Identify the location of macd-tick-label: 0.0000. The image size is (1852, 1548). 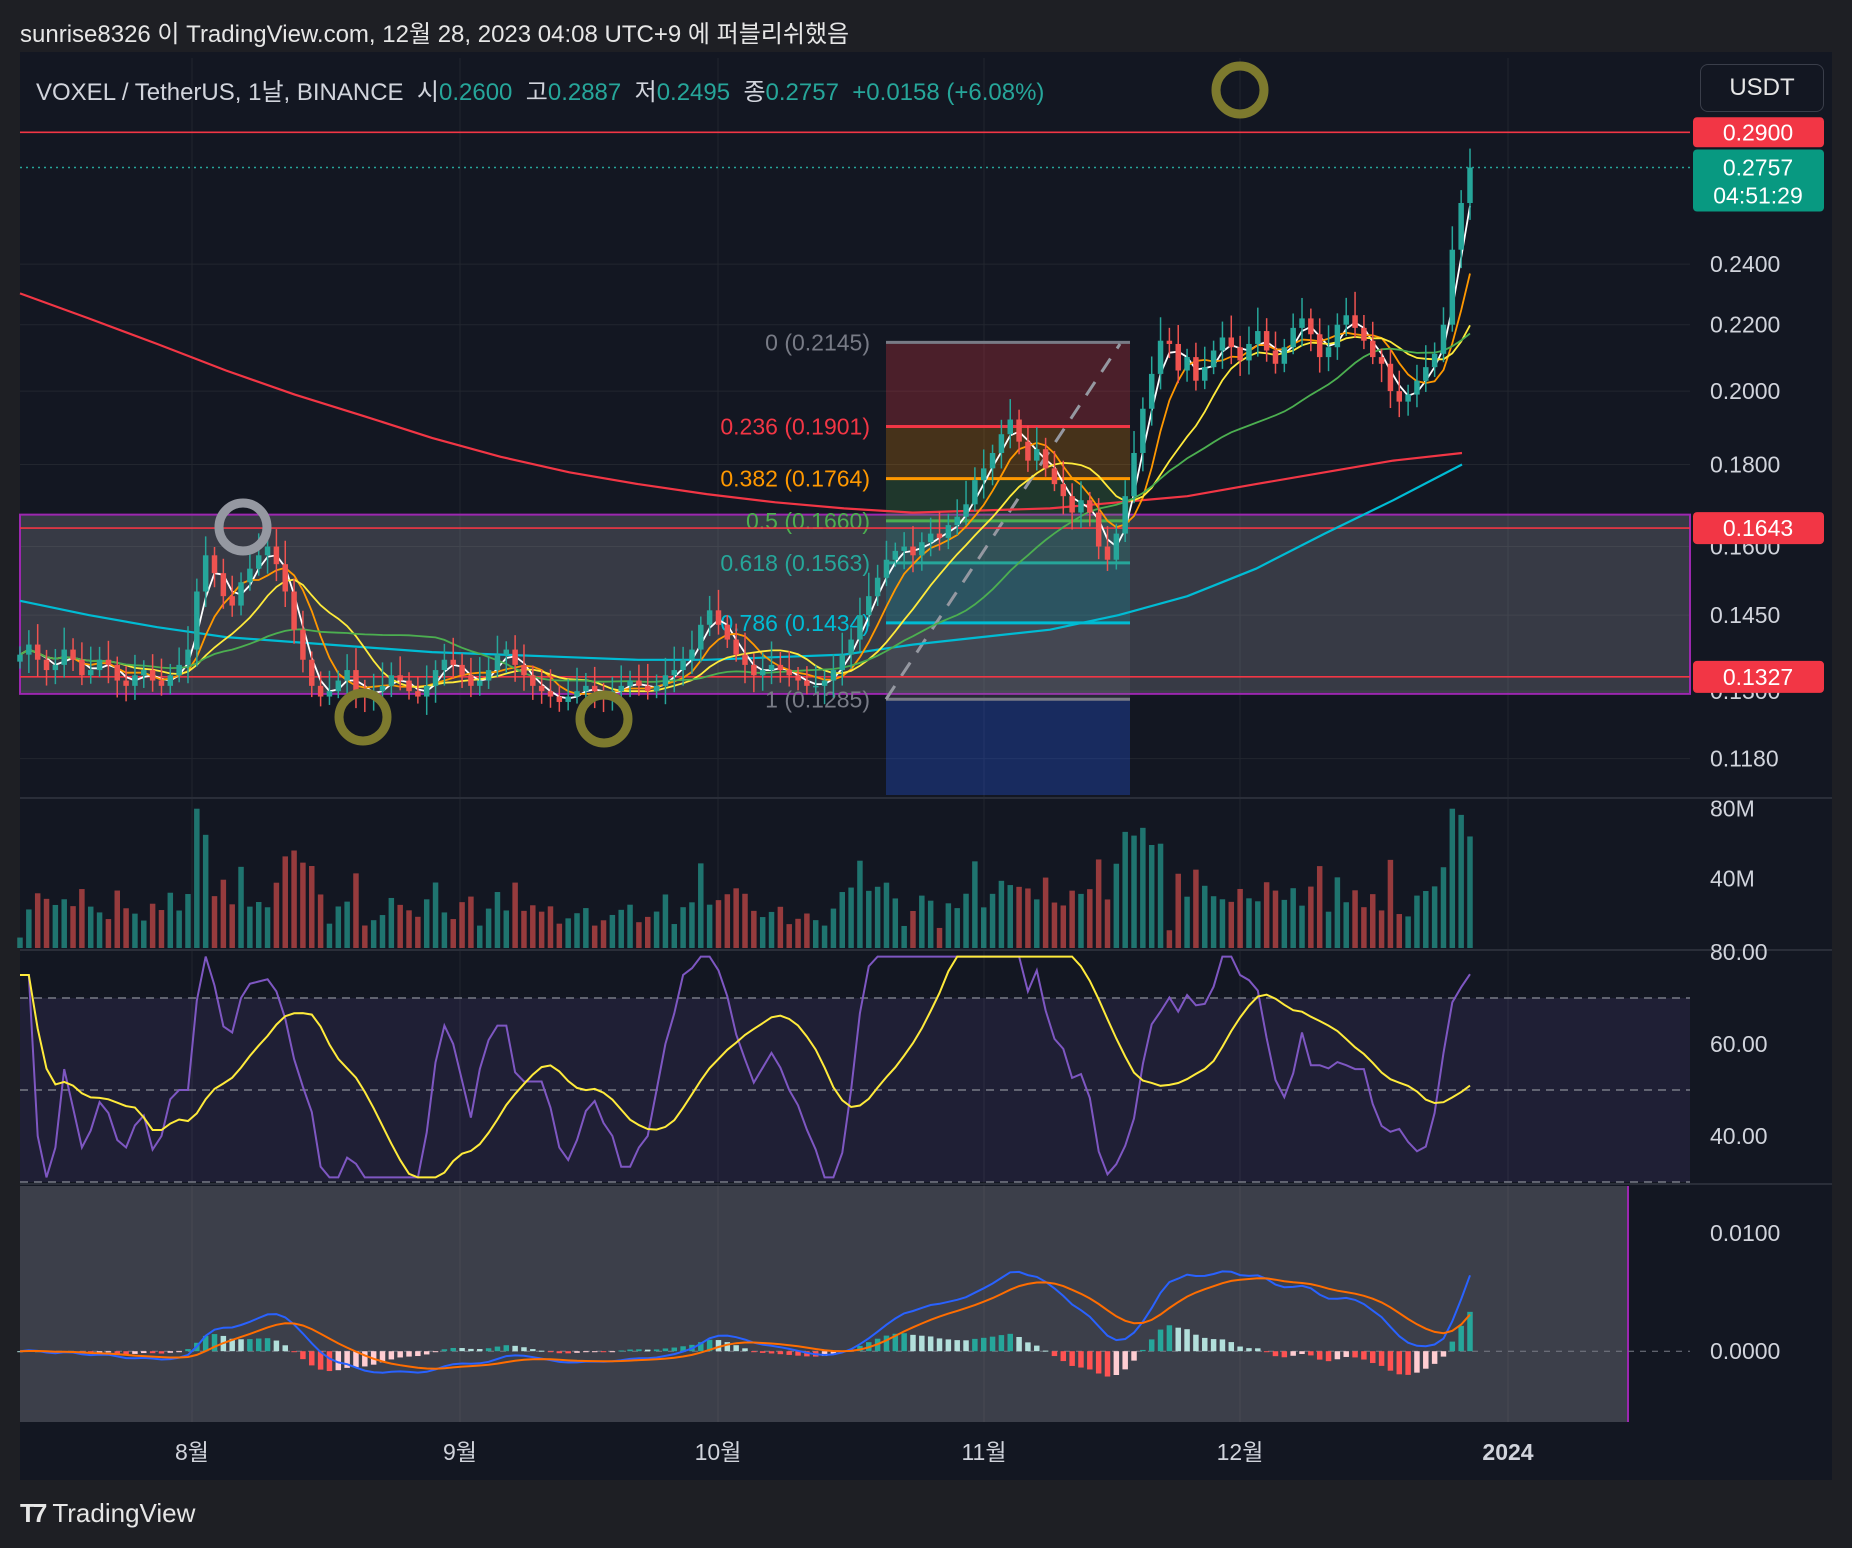
(1745, 1351).